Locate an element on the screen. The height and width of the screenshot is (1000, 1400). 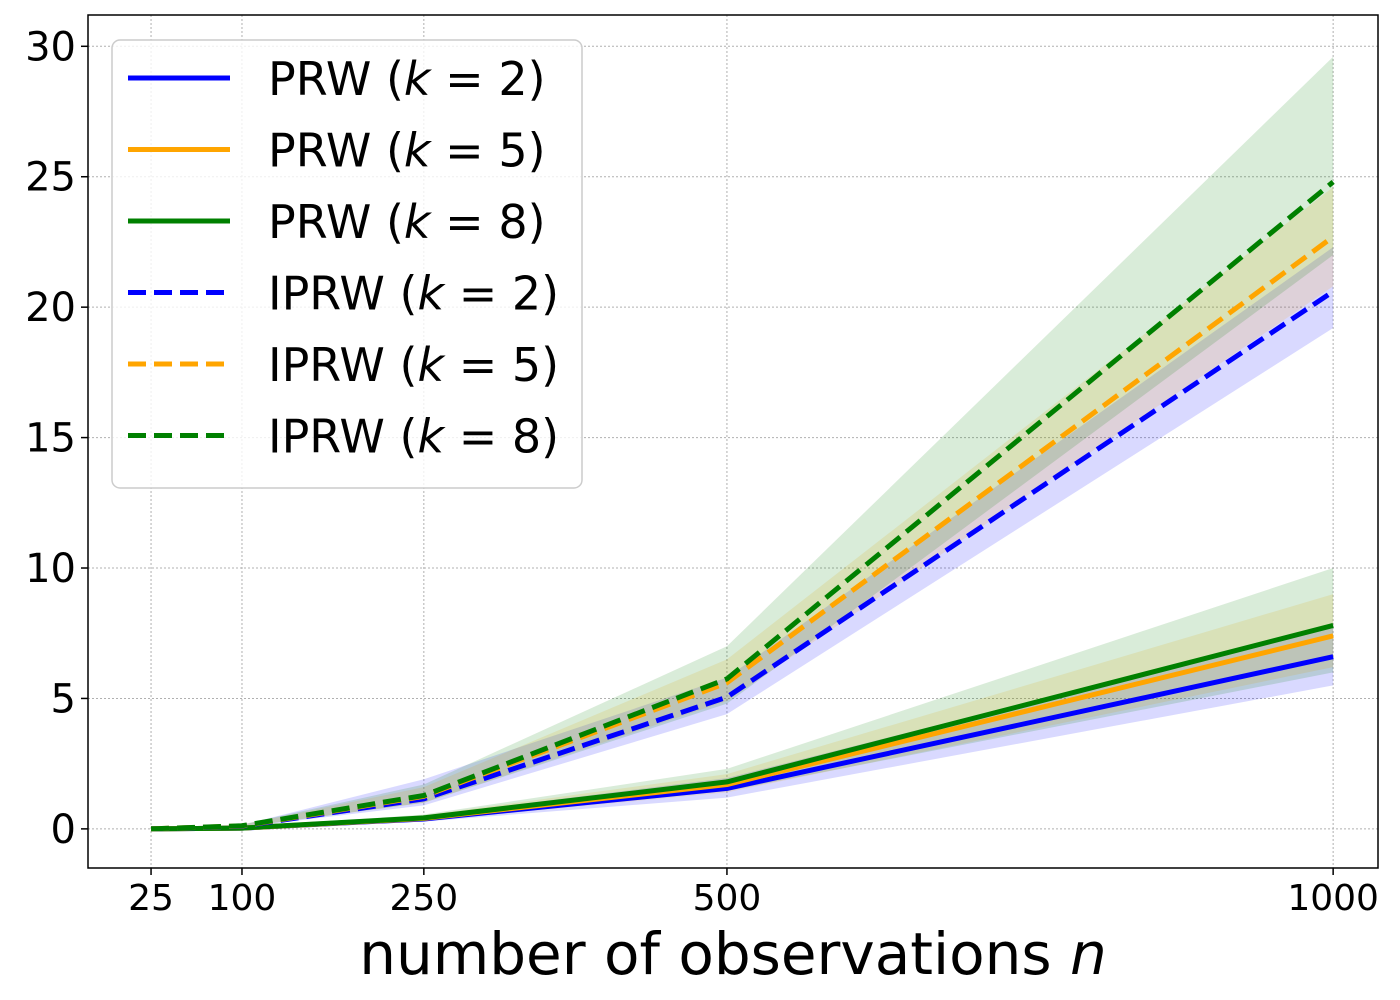
legend-entry-prw-k8: PRW (k = 8) is located at coordinates (337, 222).